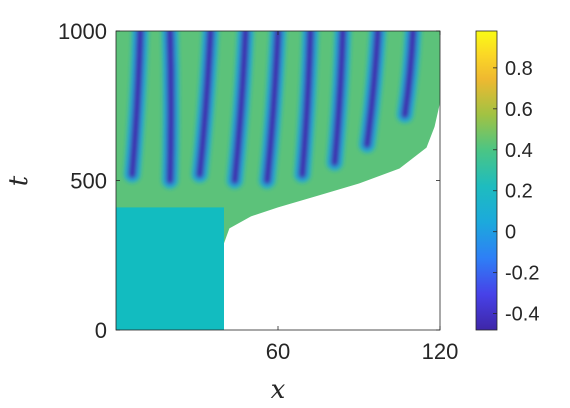 Image resolution: width=570 pixels, height=408 pixels. What do you see at coordinates (278, 351) in the screenshot?
I see `x-tick-label: 60` at bounding box center [278, 351].